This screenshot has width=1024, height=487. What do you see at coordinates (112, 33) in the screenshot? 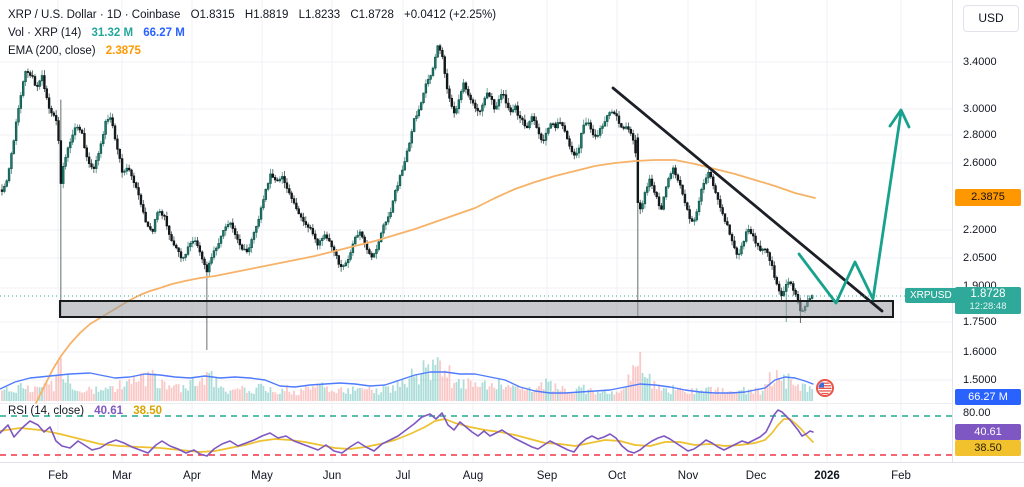
I see `volume-value: 31.32 M` at bounding box center [112, 33].